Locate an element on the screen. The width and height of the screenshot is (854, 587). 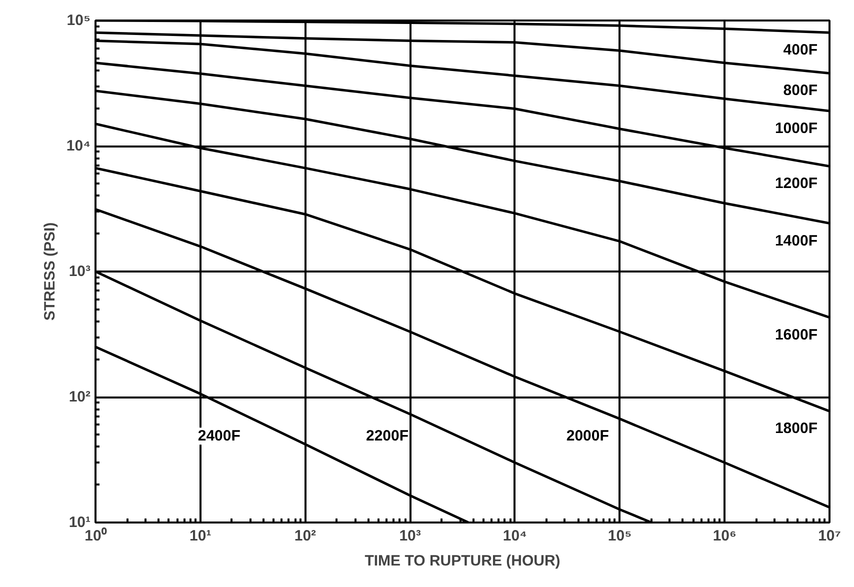
x-tick-label: 10⁶ is located at coordinates (724, 536).